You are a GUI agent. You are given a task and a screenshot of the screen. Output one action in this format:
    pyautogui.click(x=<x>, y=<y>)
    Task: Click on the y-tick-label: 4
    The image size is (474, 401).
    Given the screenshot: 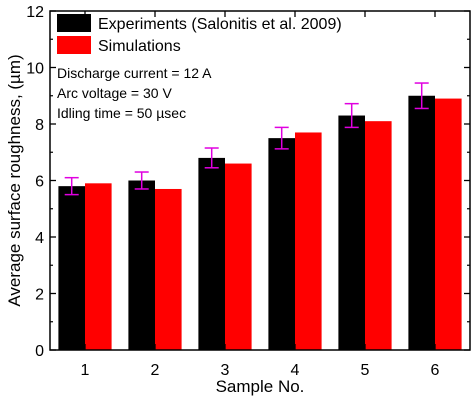 What is the action you would take?
    pyautogui.click(x=39, y=238)
    